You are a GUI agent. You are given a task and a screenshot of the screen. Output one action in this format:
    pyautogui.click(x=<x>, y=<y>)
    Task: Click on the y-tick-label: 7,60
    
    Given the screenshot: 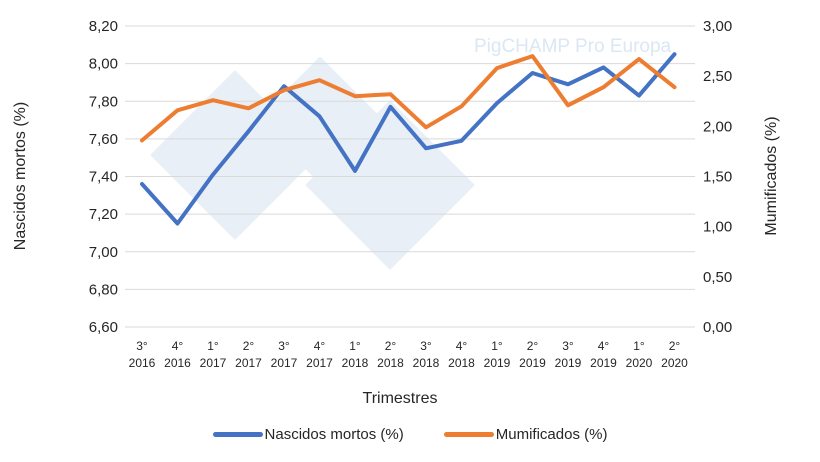 What is the action you would take?
    pyautogui.click(x=103, y=139)
    